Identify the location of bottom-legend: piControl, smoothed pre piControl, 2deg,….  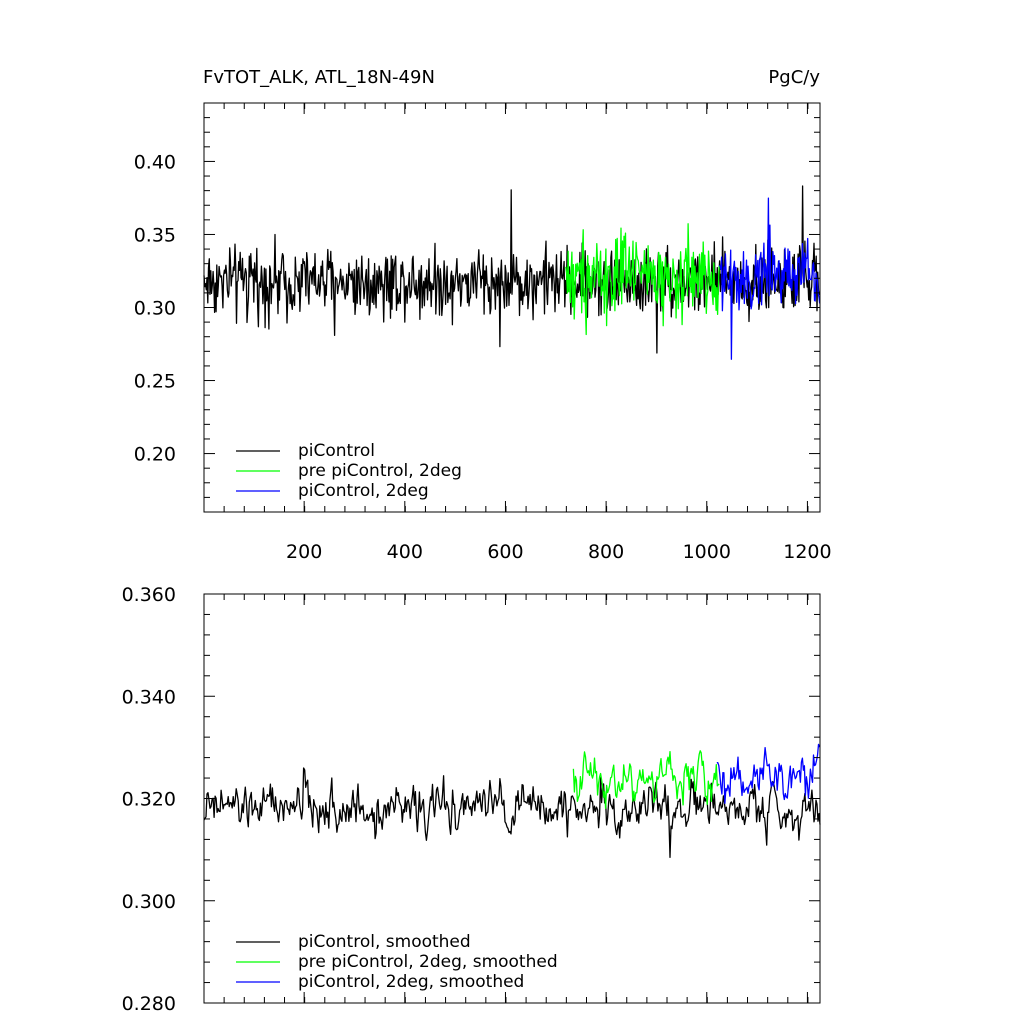
(397, 962).